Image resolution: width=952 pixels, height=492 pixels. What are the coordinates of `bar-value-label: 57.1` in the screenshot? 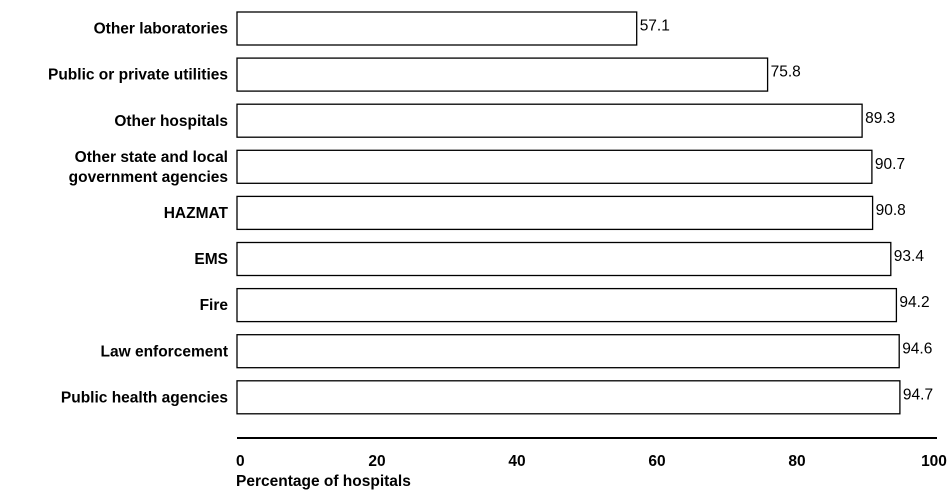 It's located at (655, 26).